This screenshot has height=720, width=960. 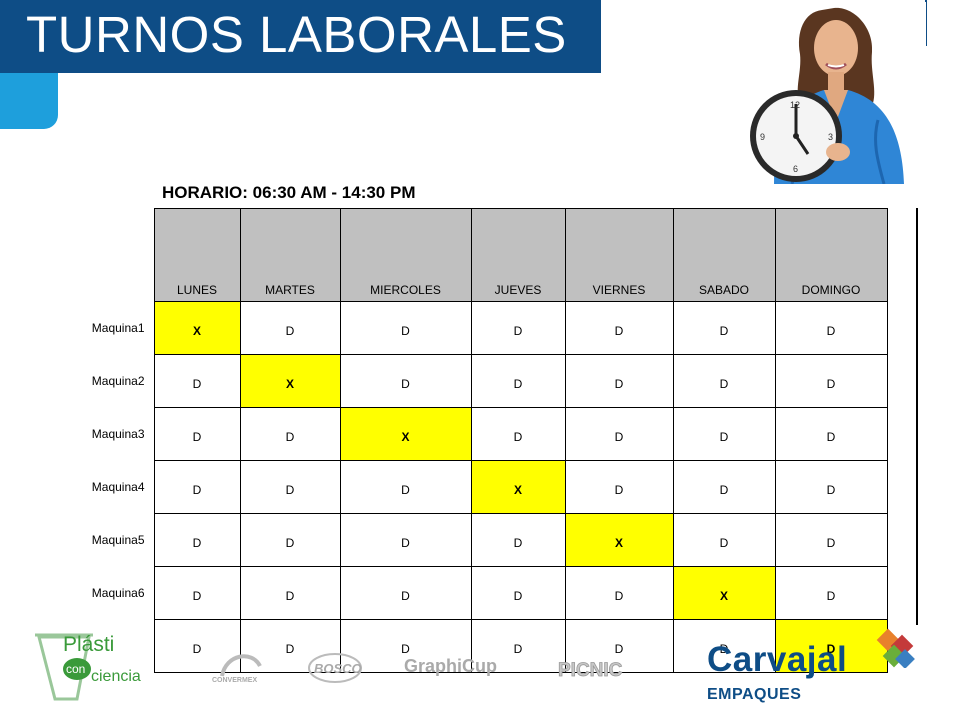 I want to click on carvajal-logo-icon, so click(x=895, y=648).